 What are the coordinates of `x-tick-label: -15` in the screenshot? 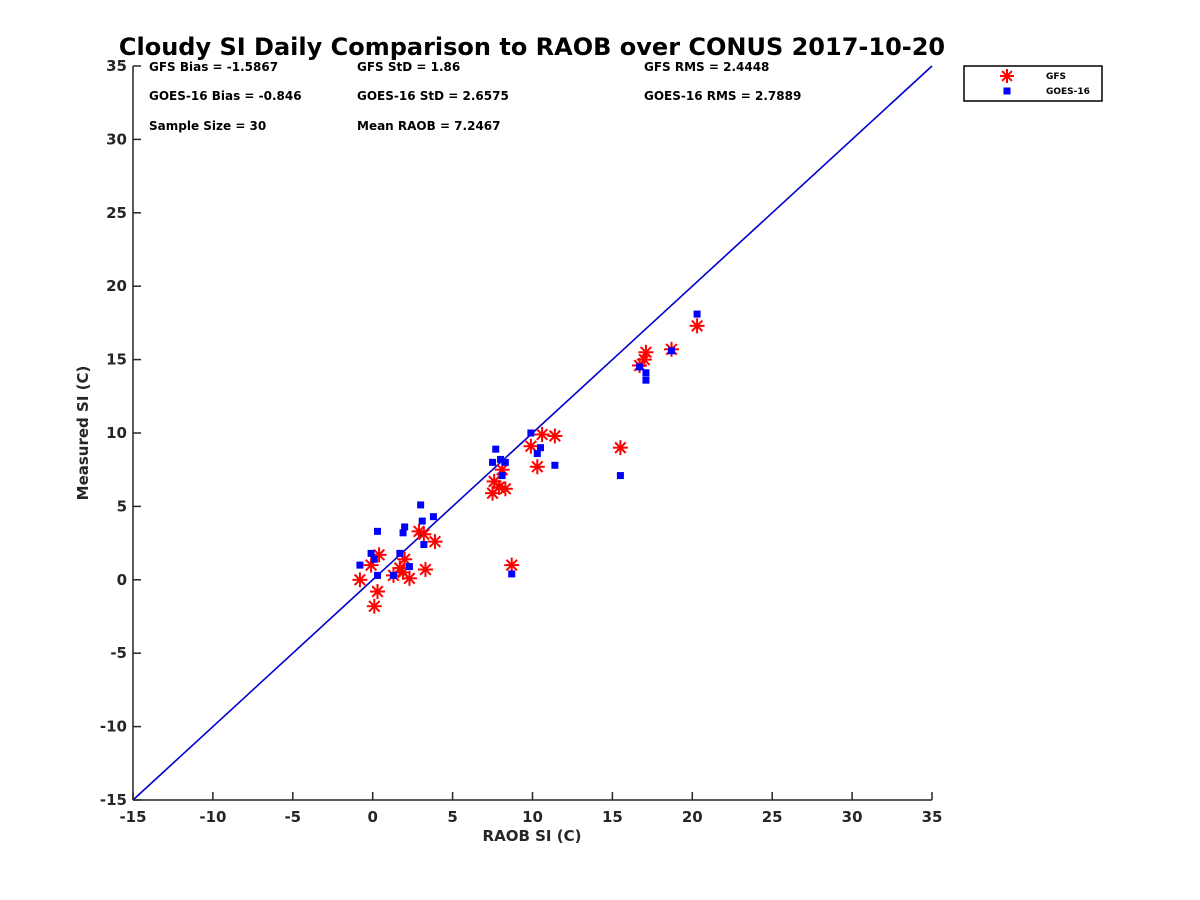 It's located at (132, 817).